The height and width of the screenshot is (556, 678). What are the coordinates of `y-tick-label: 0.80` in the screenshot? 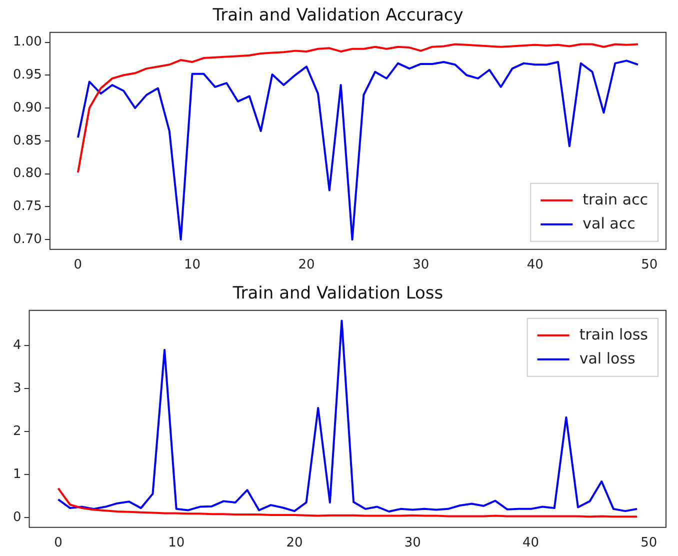 It's located at (27, 174).